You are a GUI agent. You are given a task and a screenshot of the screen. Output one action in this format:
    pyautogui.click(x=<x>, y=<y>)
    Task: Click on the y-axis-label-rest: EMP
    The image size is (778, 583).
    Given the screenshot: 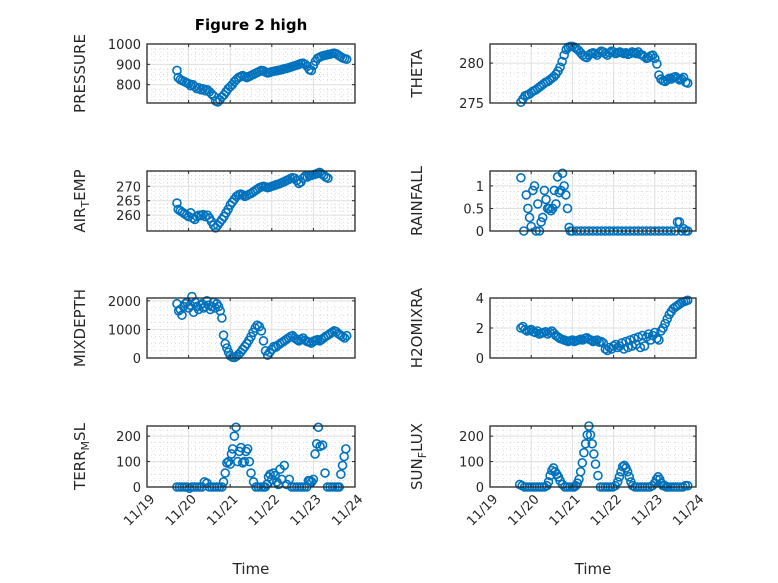 What is the action you would take?
    pyautogui.click(x=80, y=184)
    